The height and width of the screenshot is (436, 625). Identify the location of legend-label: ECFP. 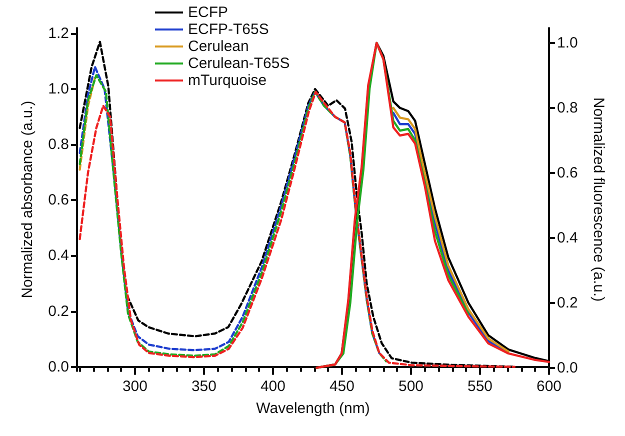
(208, 12).